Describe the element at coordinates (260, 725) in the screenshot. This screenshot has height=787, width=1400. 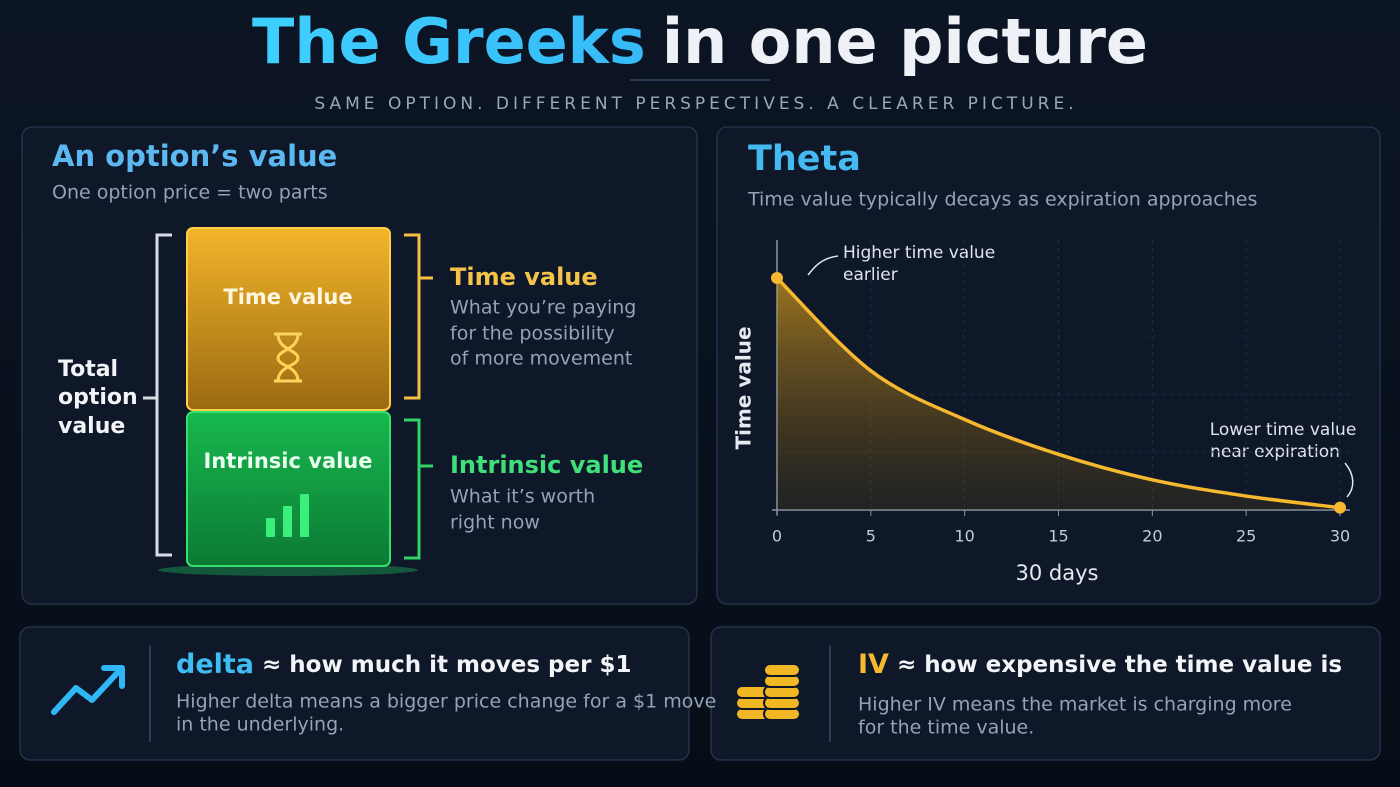
I see `delta-description: in the underlying.` at that location.